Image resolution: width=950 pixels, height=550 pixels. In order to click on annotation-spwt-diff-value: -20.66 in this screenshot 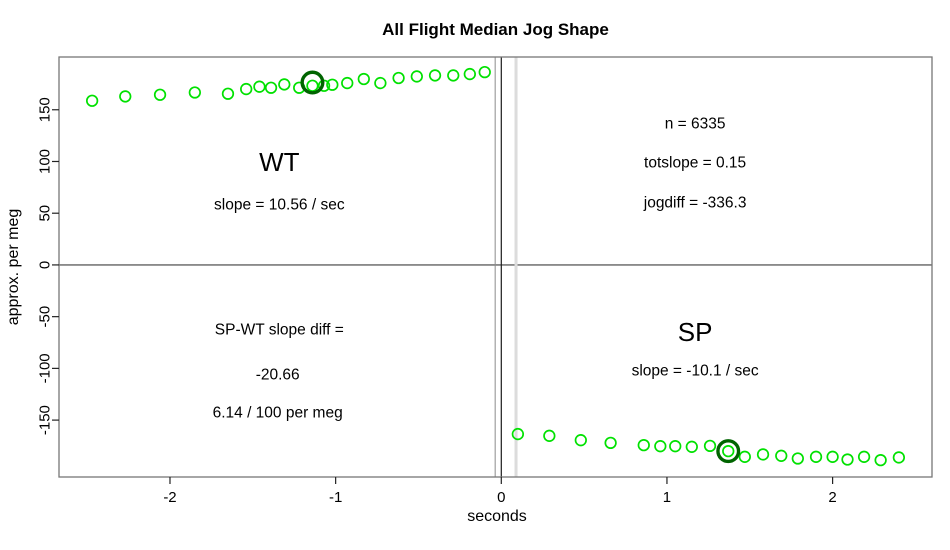, I will do `click(278, 375)`.